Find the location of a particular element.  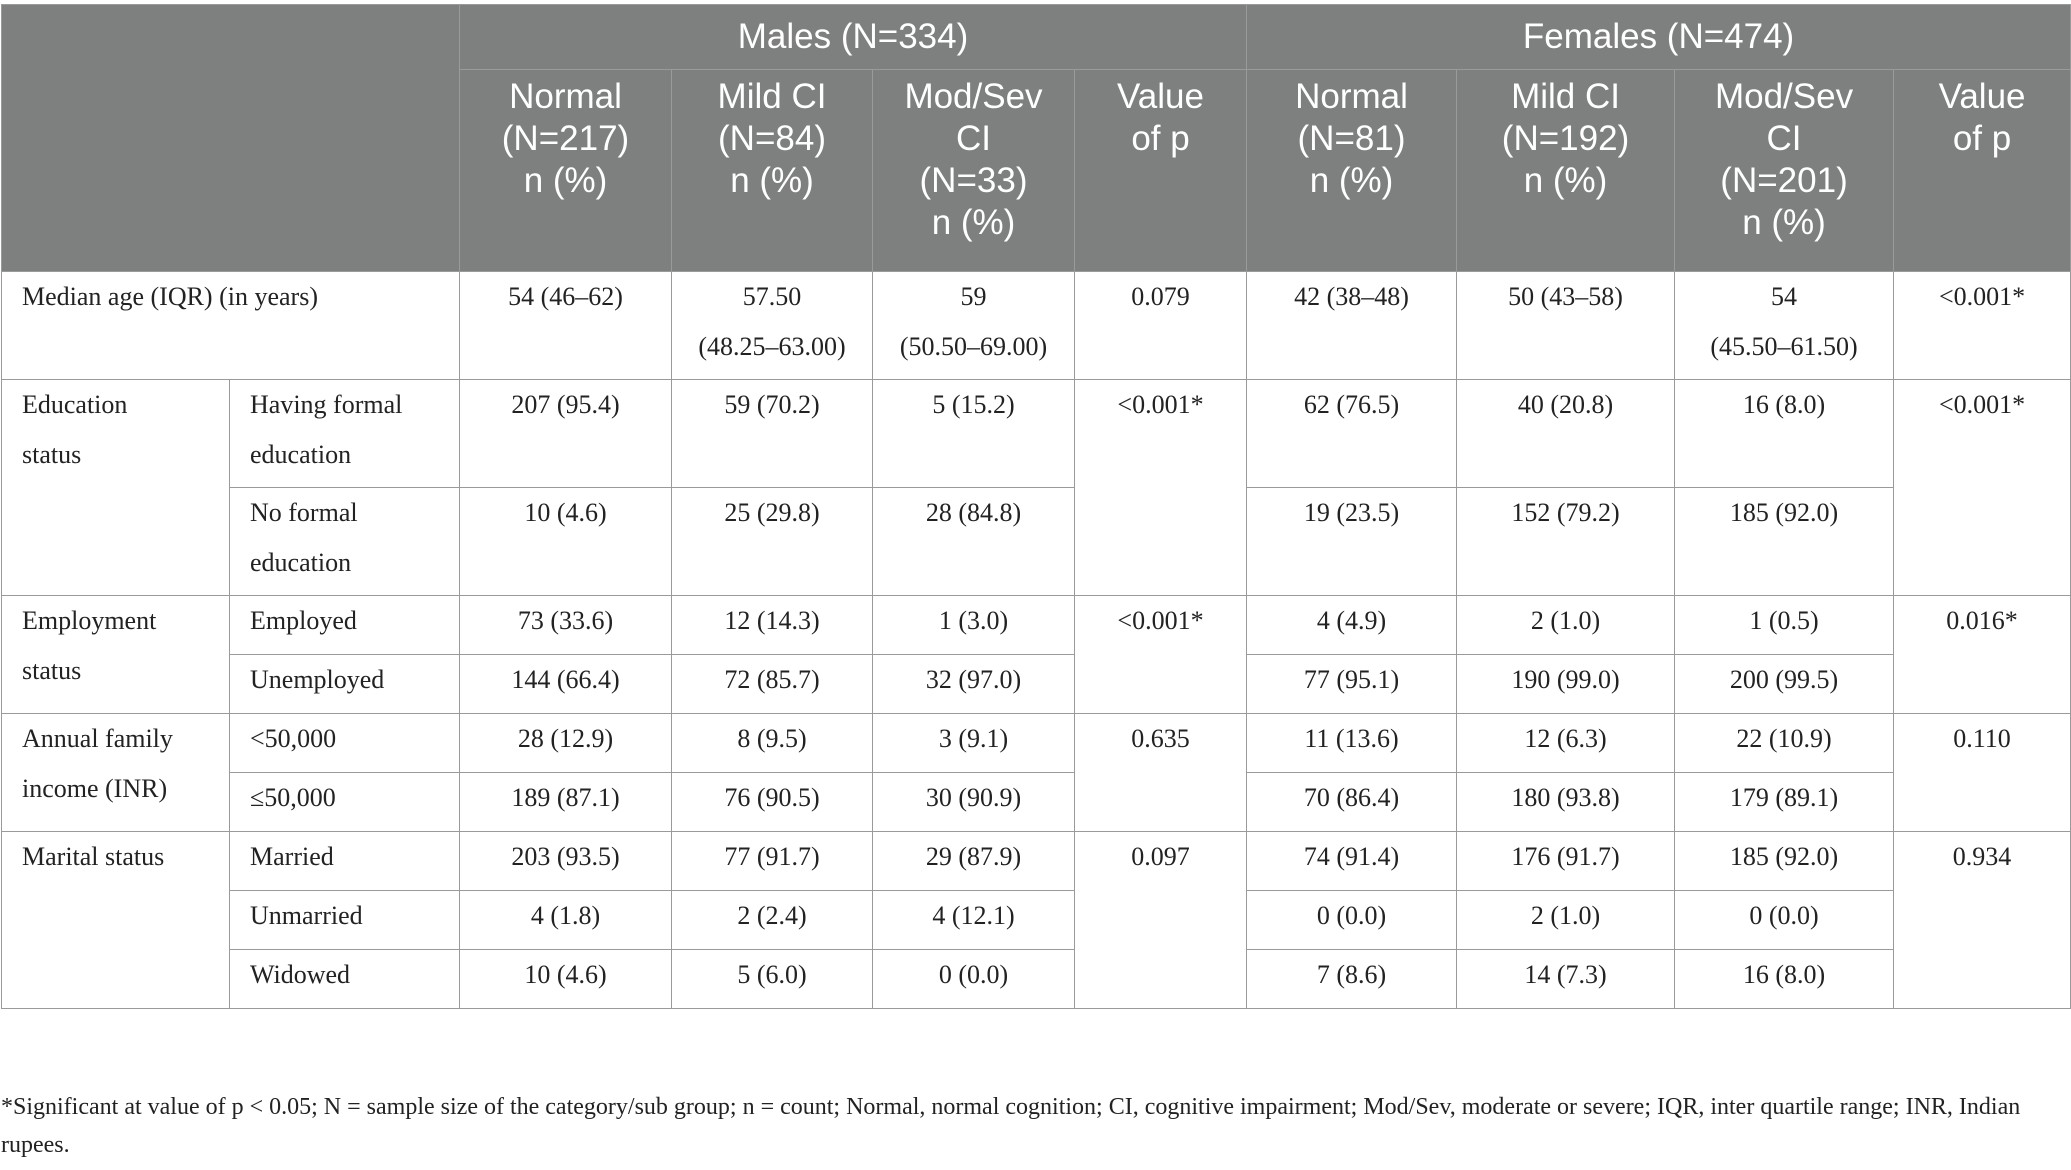

col-header-male-mild: Mild CI (N=84) n (%) is located at coordinates (772, 170).